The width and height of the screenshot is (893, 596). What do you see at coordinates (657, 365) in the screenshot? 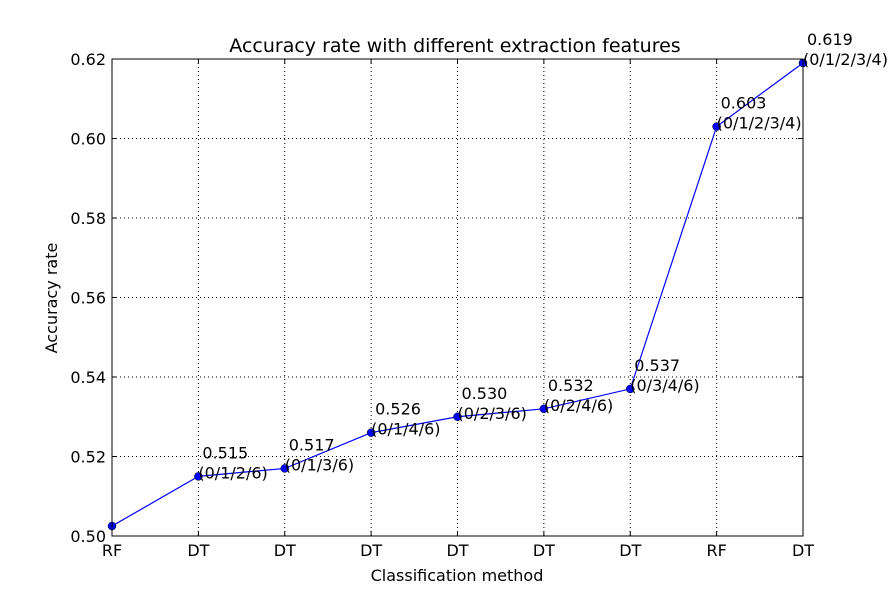
I see `data-label-value: 0.537` at bounding box center [657, 365].